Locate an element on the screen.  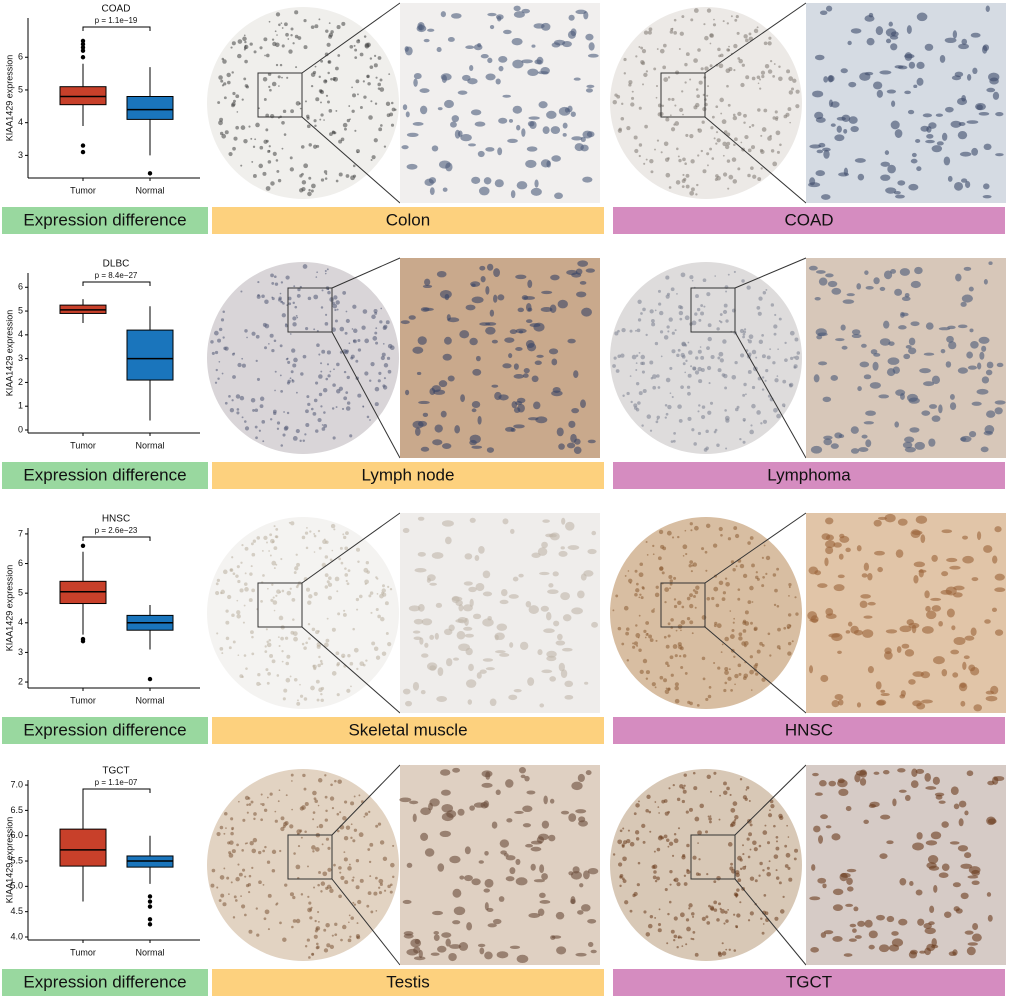
label-bar-text: Lymphoma is located at coordinates (809, 474).